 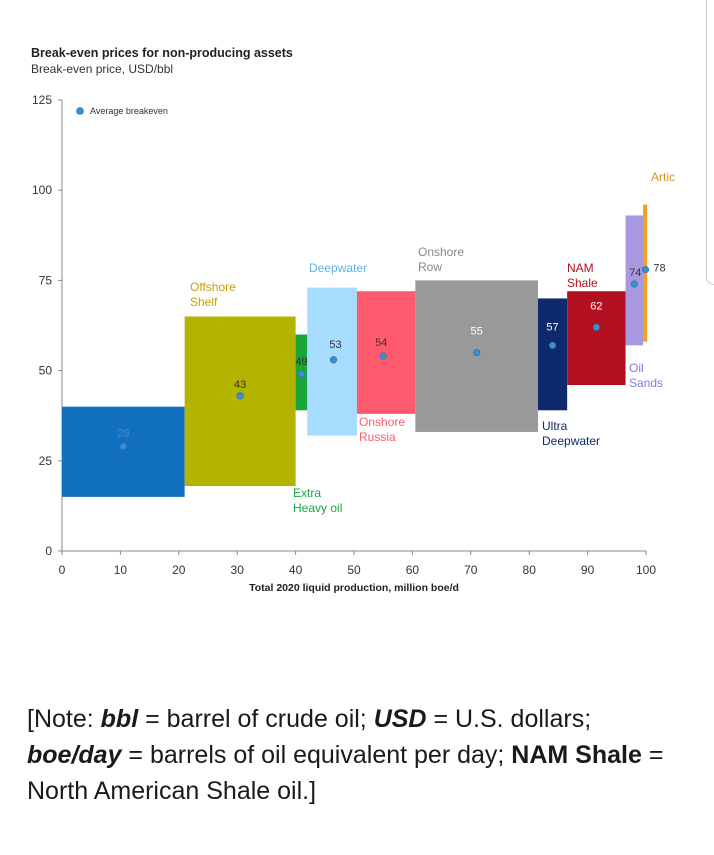 What do you see at coordinates (121, 570) in the screenshot?
I see `x-tick-label: 10` at bounding box center [121, 570].